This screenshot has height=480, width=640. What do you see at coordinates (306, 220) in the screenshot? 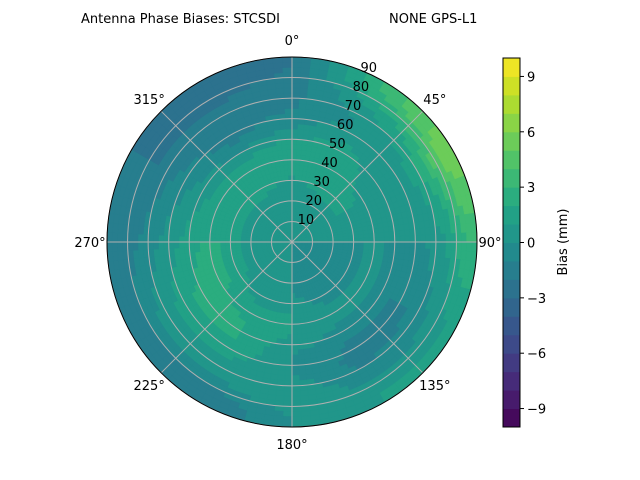
I see `radial-tick-label: 10` at bounding box center [306, 220].